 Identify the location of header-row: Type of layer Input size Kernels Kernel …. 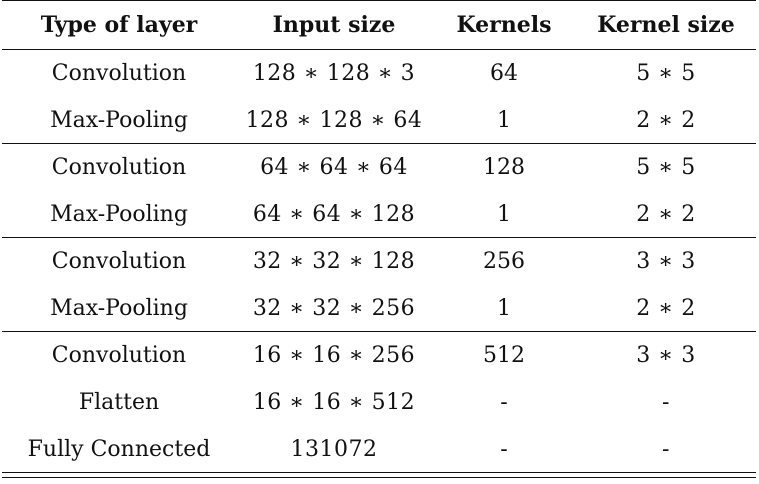
(379, 25).